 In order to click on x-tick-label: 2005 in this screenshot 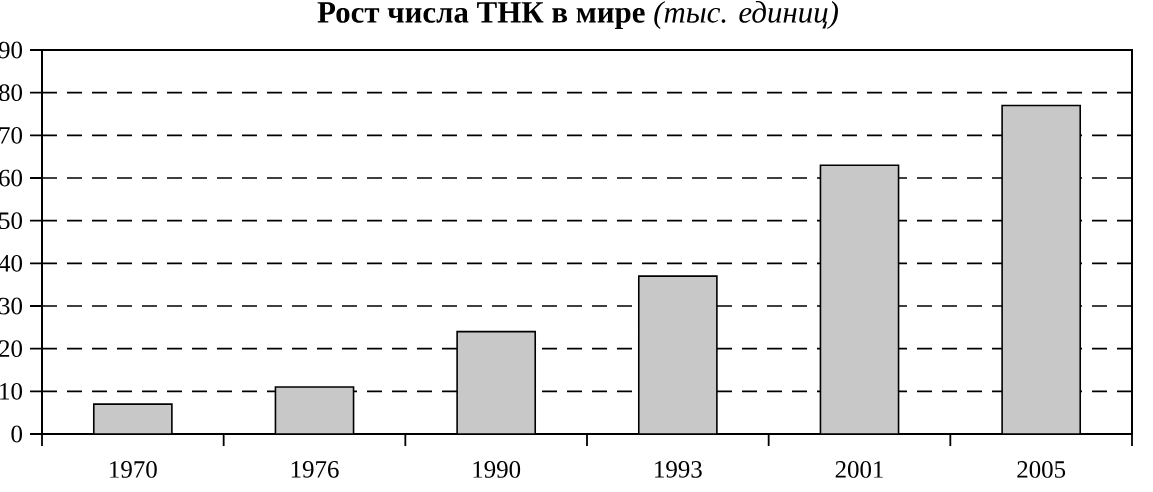, I will do `click(1041, 469)`.